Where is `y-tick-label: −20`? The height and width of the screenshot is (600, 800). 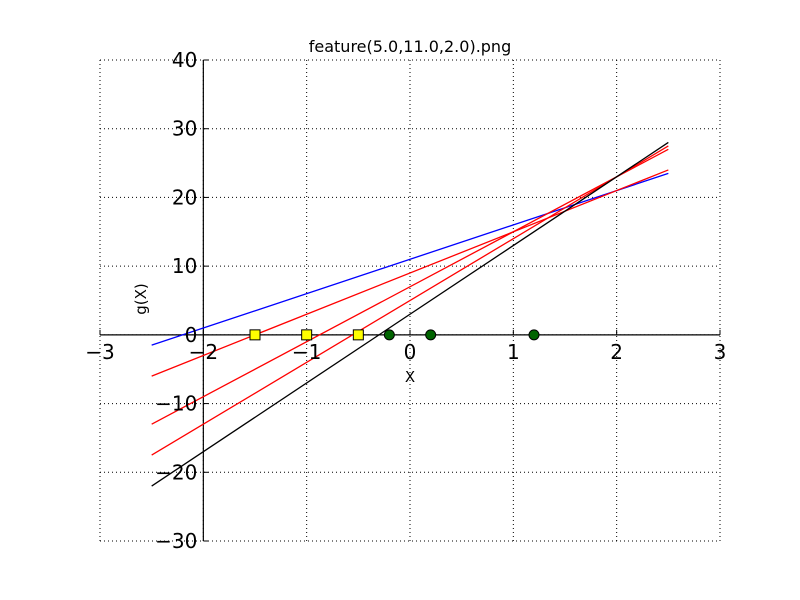
y-tick-label: −20 is located at coordinates (176, 472).